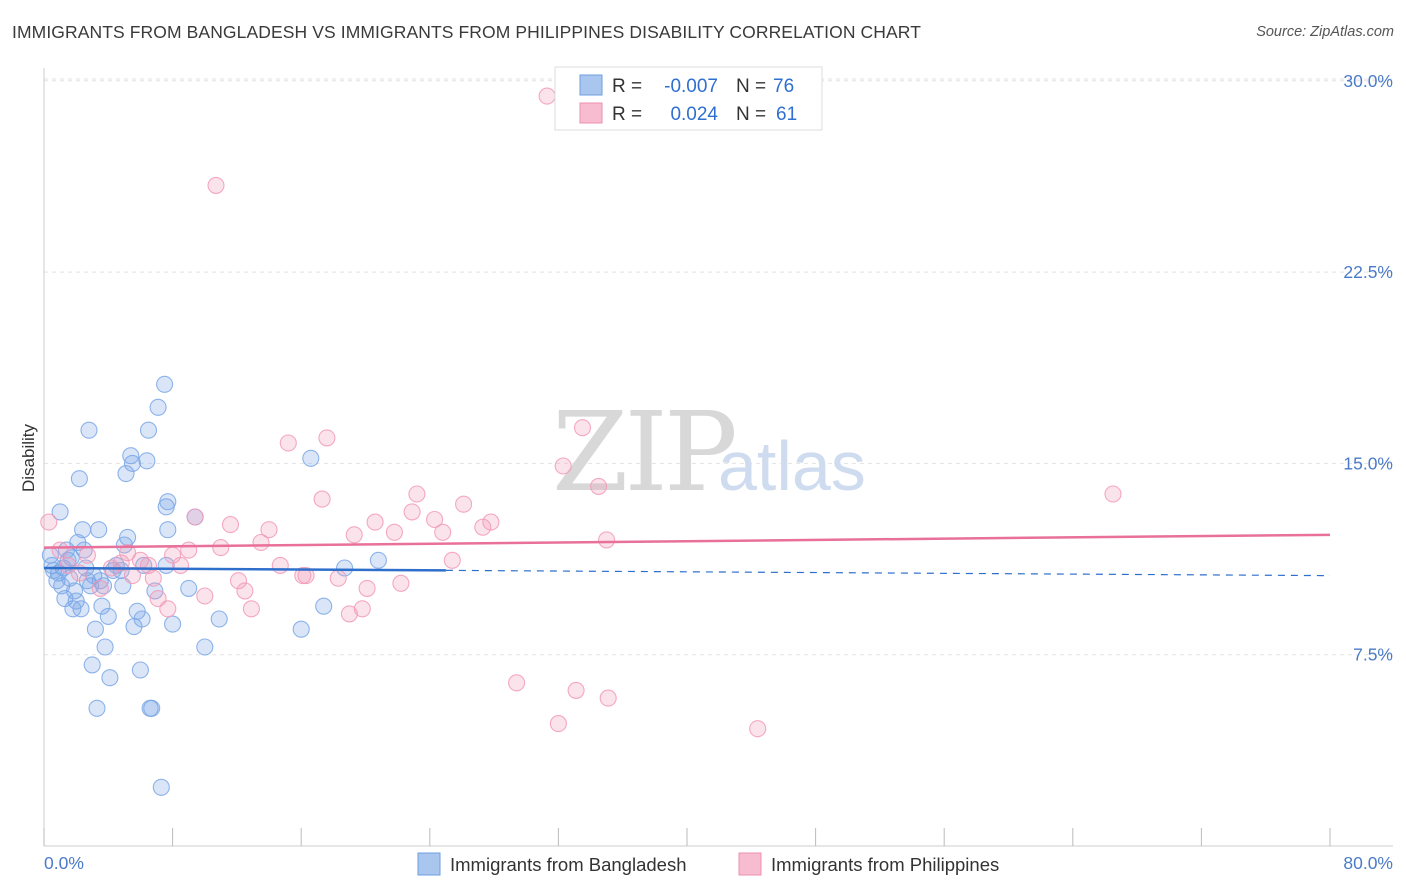  Describe the element at coordinates (751, 114) in the screenshot. I see `legend-n-label-2: N =` at that location.